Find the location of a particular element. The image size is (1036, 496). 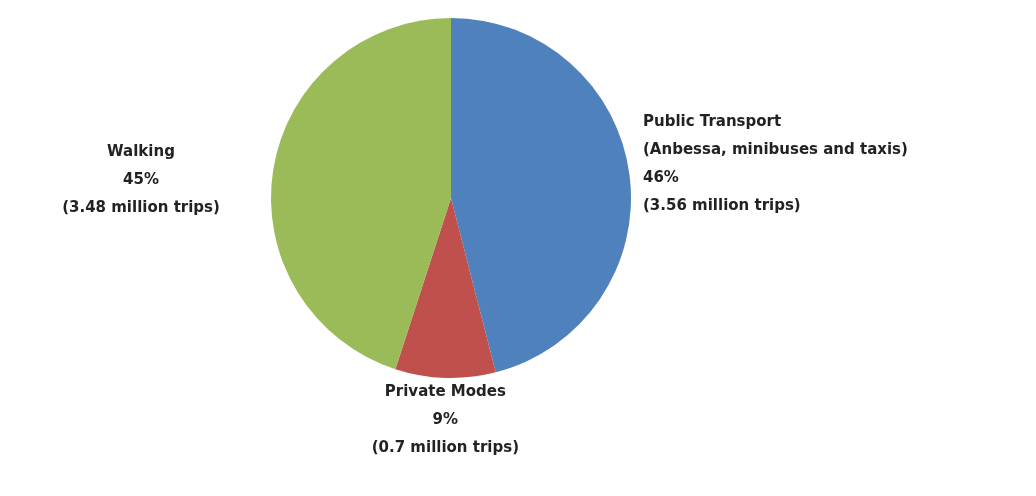

slice-label: Private Modes is located at coordinates (445, 390).